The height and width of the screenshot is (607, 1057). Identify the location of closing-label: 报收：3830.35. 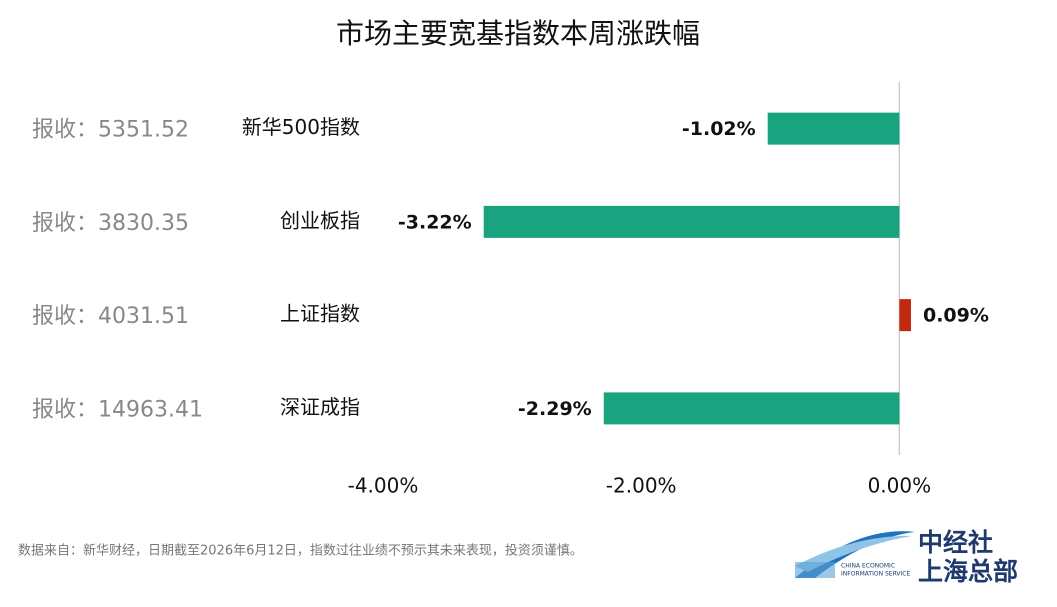
(110, 223).